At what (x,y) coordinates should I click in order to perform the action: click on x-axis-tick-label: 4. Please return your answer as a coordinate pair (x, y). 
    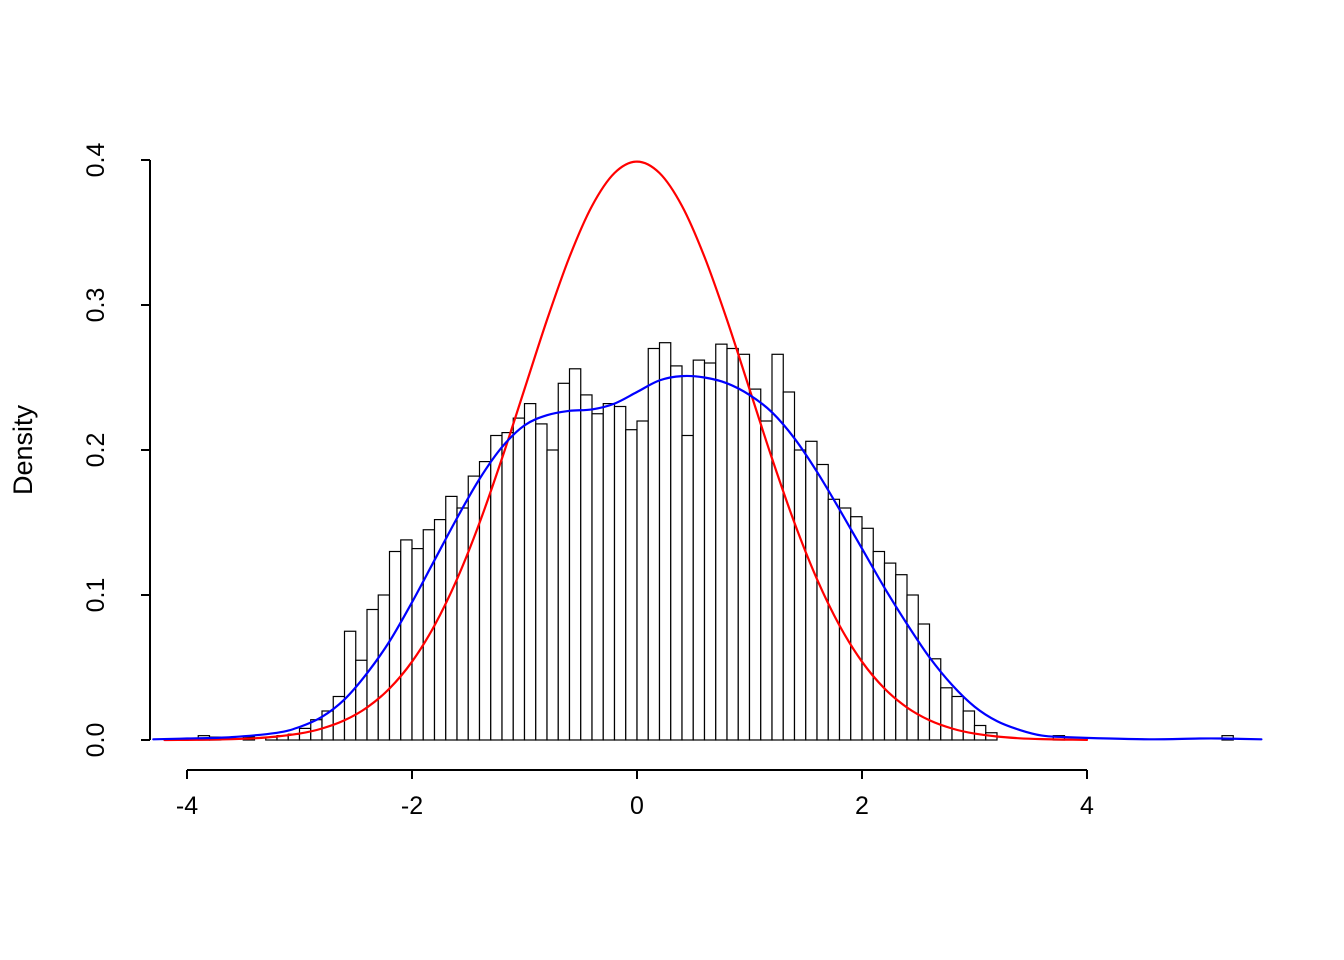
    Looking at the image, I should click on (1087, 806).